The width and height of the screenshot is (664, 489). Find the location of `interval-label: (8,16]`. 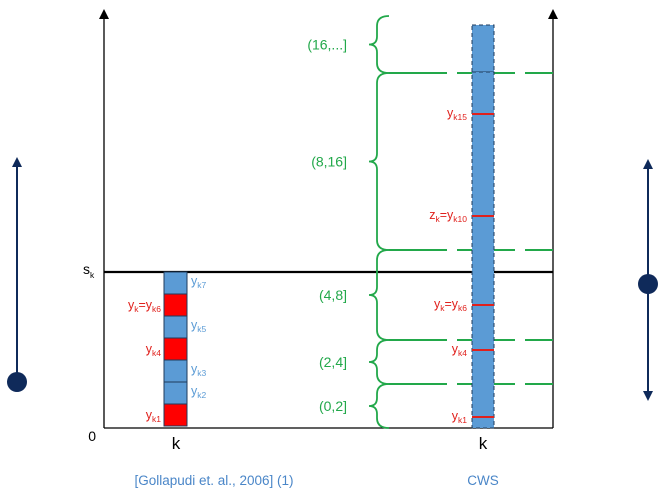

interval-label: (8,16] is located at coordinates (329, 162).